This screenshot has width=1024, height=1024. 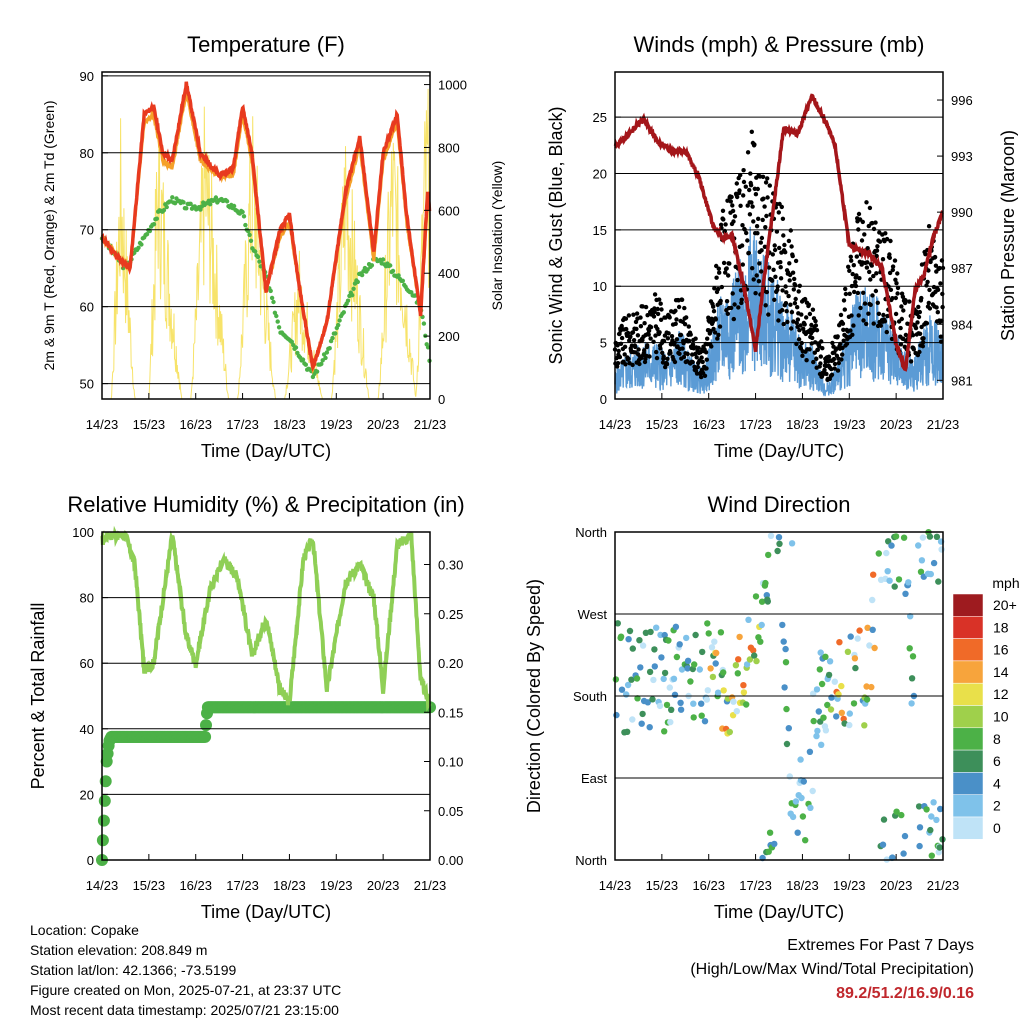 I want to click on relative-humidity-line, so click(x=266, y=619).